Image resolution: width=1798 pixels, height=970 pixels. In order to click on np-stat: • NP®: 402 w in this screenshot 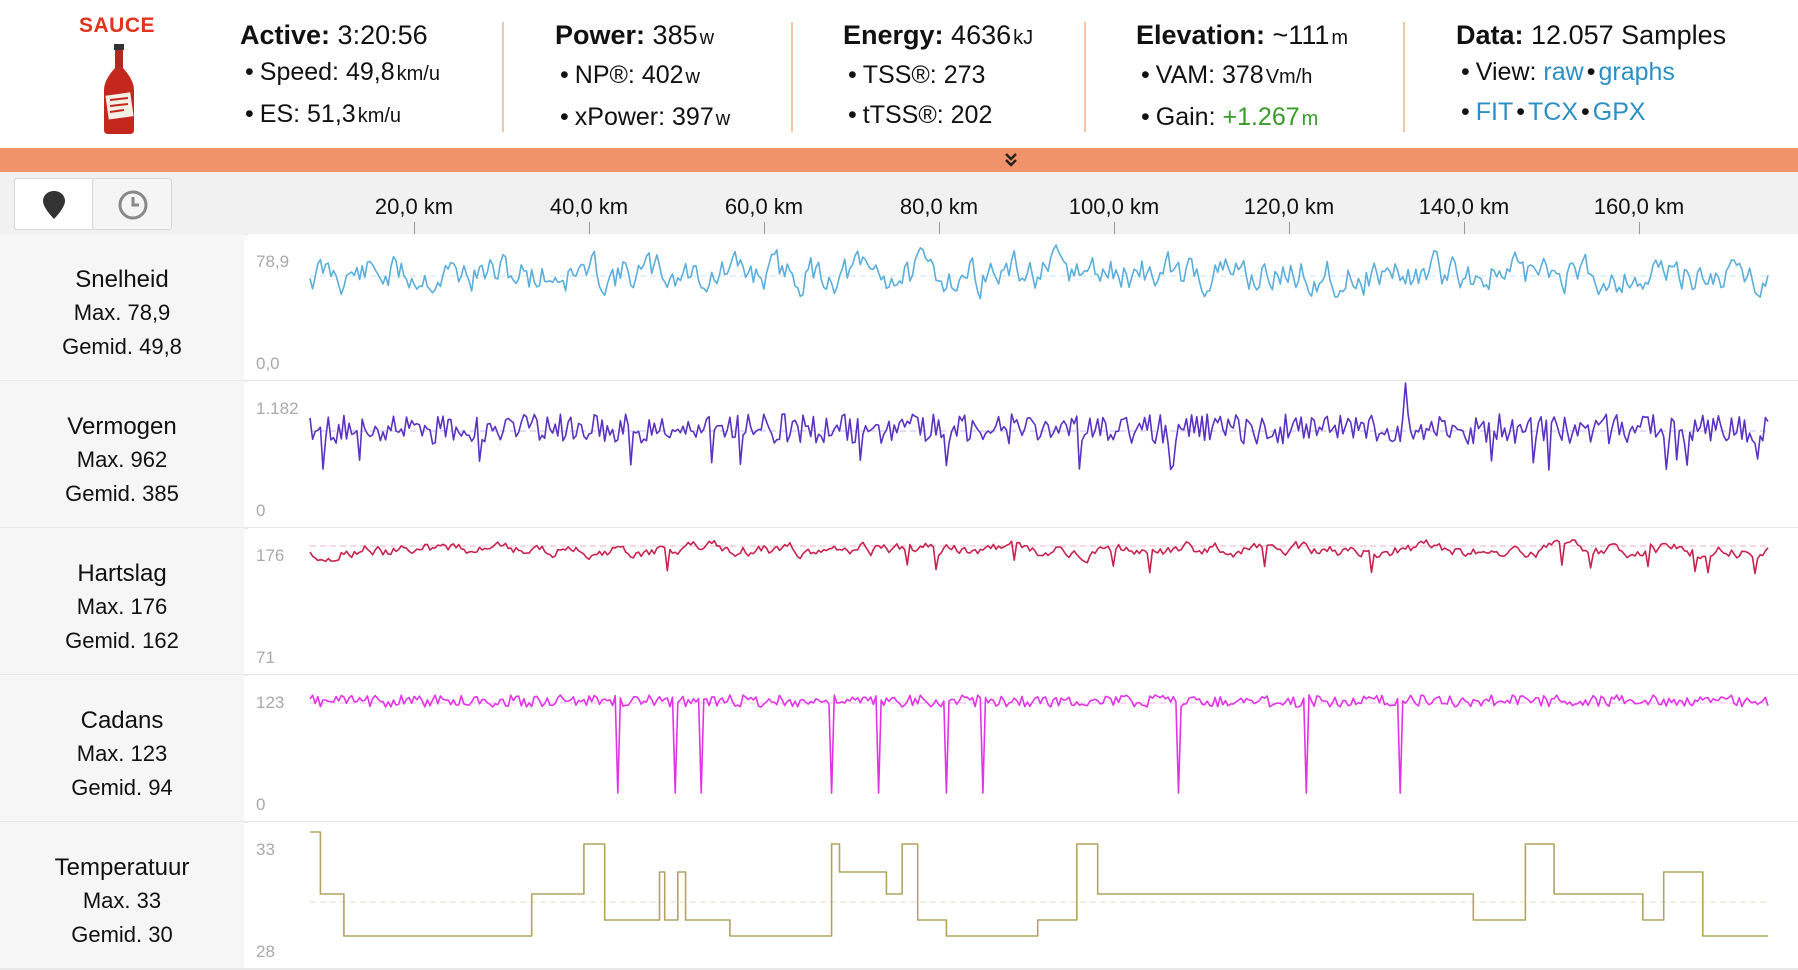, I will do `click(630, 75)`.